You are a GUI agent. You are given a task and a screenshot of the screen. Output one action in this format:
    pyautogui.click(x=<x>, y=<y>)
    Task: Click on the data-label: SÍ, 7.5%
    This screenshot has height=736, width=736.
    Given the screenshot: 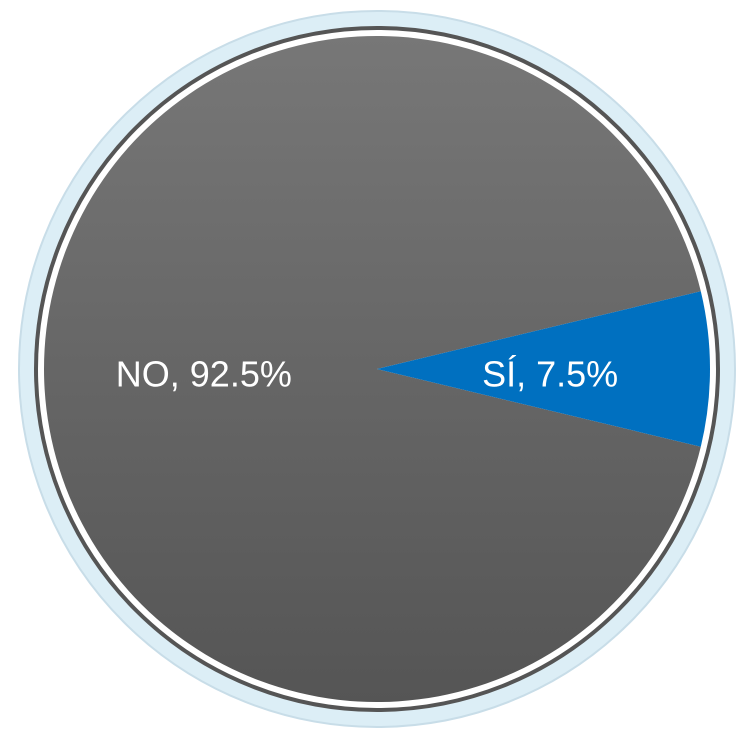 What is the action you would take?
    pyautogui.click(x=550, y=374)
    